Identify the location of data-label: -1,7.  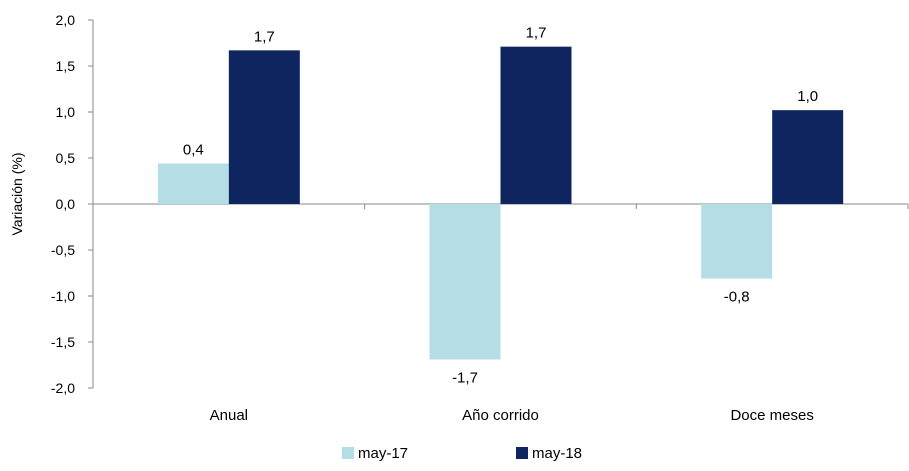
(465, 377).